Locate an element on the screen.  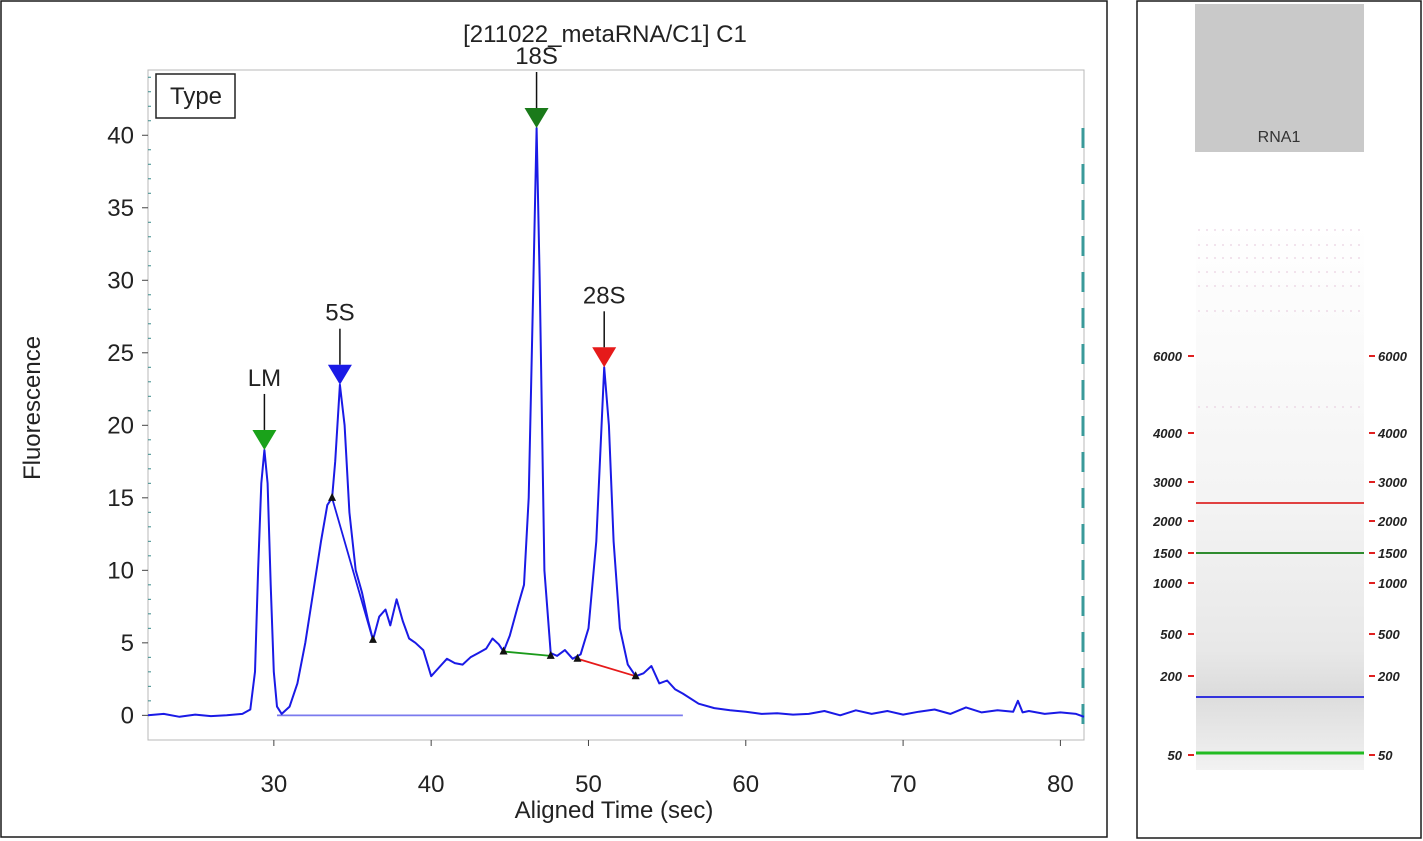
ladder-label-right: 1500 is located at coordinates (1393, 553).